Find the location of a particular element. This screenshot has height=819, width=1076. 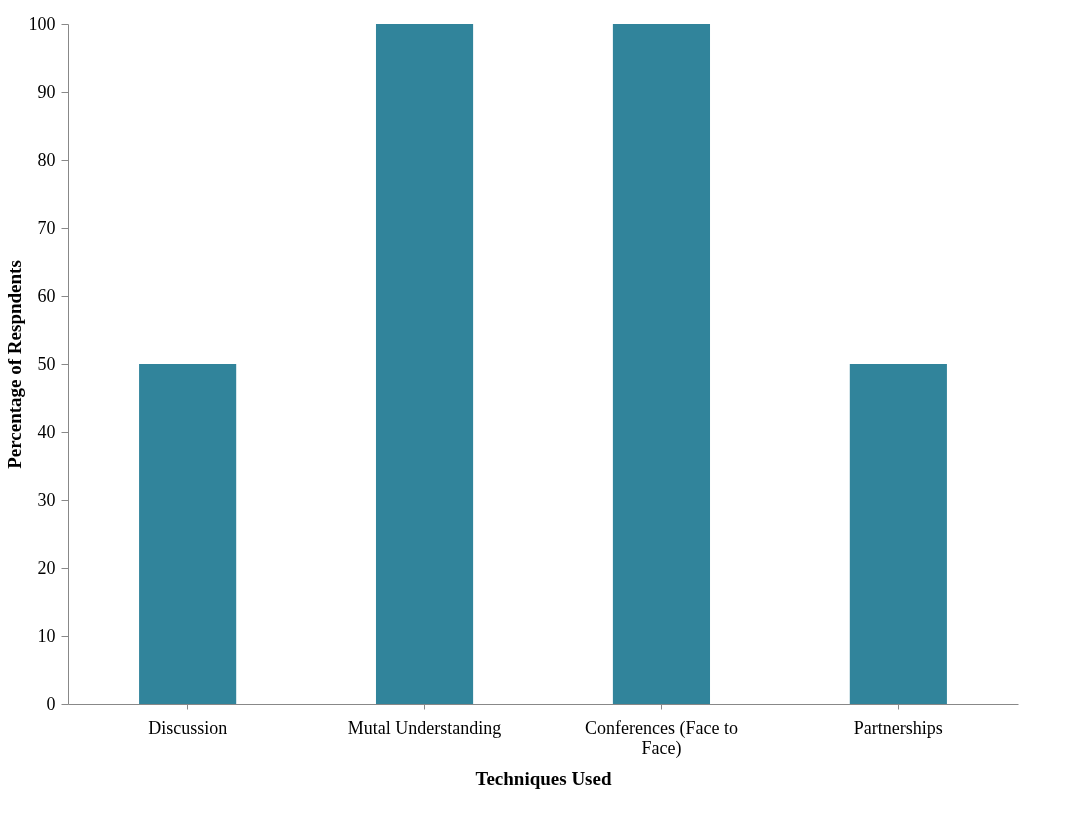

y-tick-label: 30 is located at coordinates (46, 499).